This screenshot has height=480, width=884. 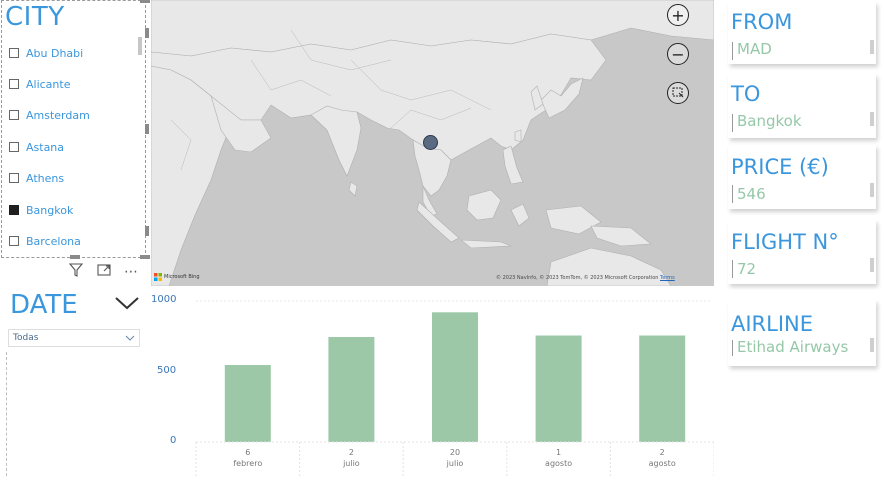 What do you see at coordinates (455, 458) in the screenshot?
I see `x-tick-label: 20 julio` at bounding box center [455, 458].